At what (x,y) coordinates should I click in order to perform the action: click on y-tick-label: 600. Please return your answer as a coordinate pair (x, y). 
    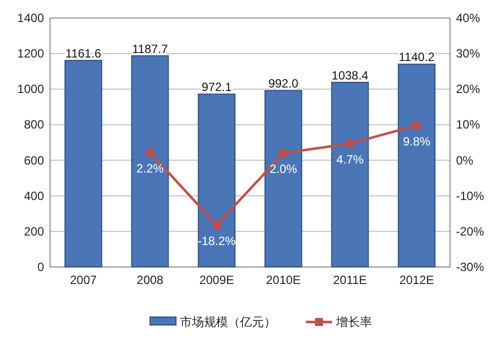
    Looking at the image, I should click on (34, 160).